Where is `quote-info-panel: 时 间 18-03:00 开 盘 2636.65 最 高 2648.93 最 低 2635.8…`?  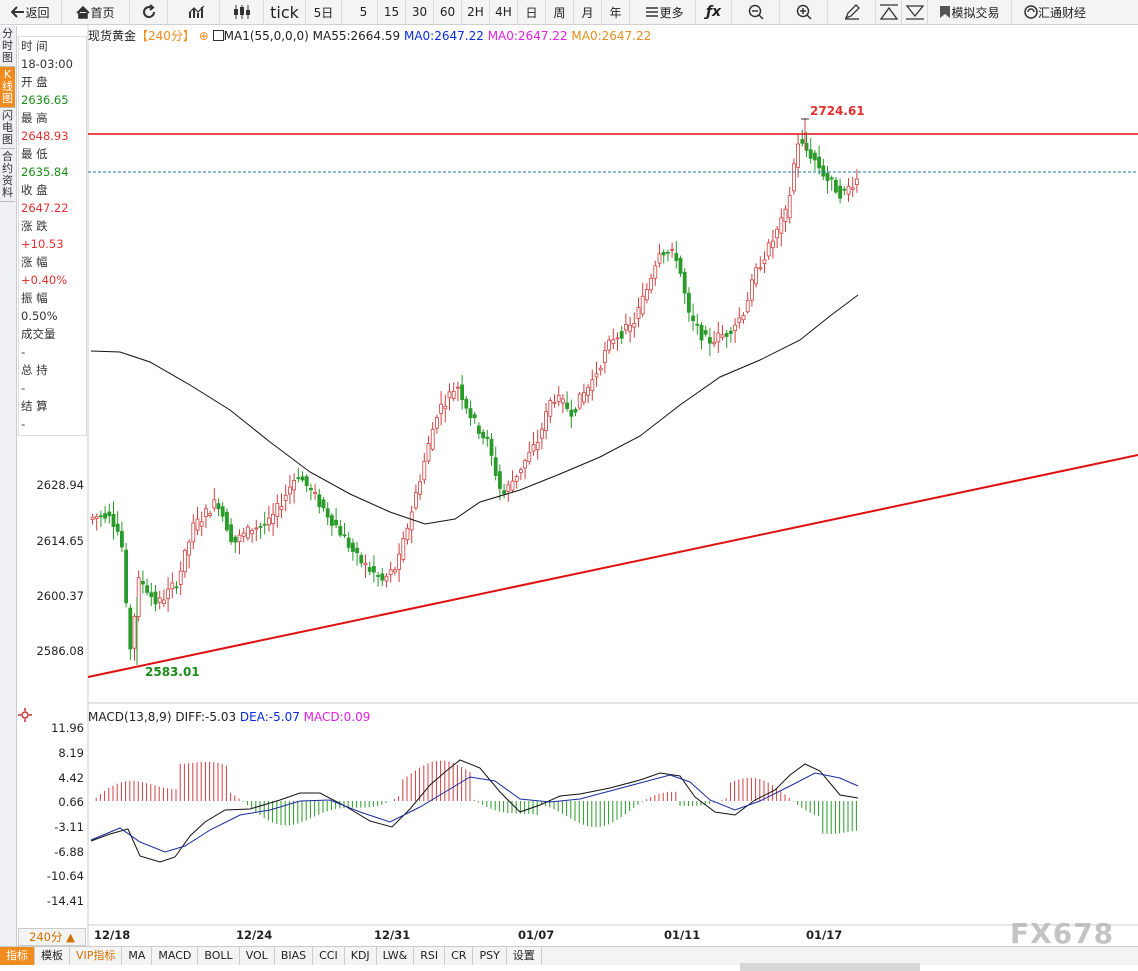 quote-info-panel: 时 间 18-03:00 开 盘 2636.65 最 高 2648.93 最 低 2635.8… is located at coordinates (52, 236).